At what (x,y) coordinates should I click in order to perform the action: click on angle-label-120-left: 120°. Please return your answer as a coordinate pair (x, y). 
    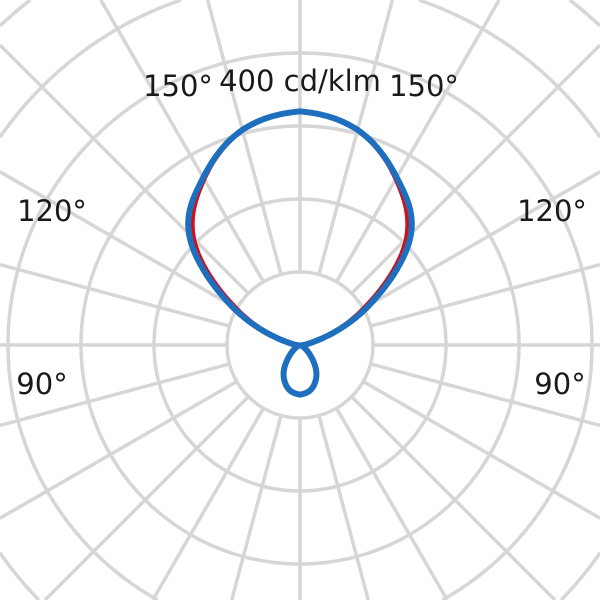
    Looking at the image, I should click on (52, 211).